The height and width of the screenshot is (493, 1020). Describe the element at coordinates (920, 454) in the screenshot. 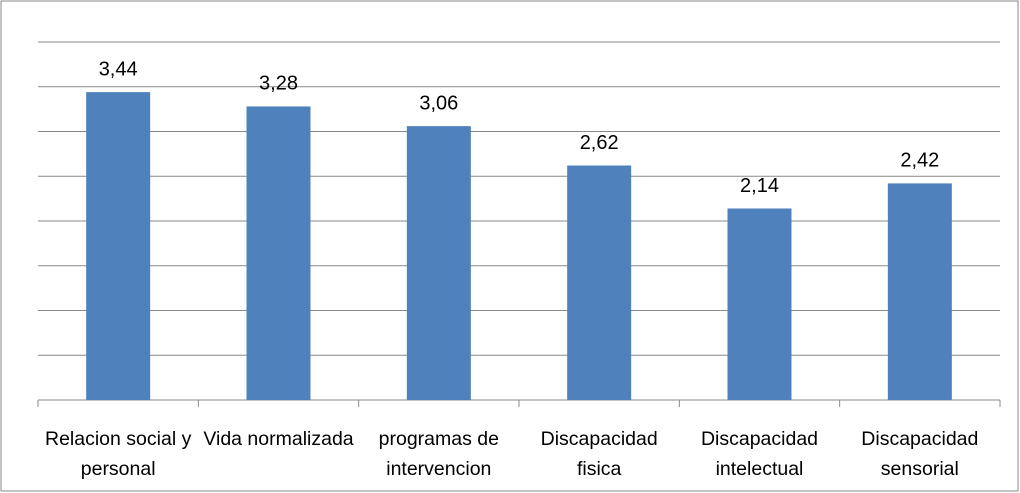

I see `x-tick-label: Discapacidad sensorial` at that location.